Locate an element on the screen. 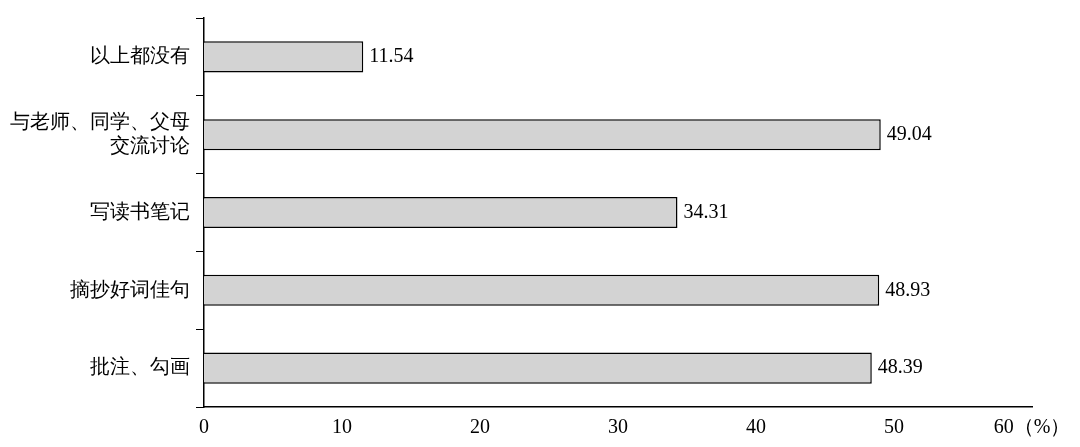 The width and height of the screenshot is (1080, 447). y-tick-label: 摘抄好词佳句 is located at coordinates (130, 288).